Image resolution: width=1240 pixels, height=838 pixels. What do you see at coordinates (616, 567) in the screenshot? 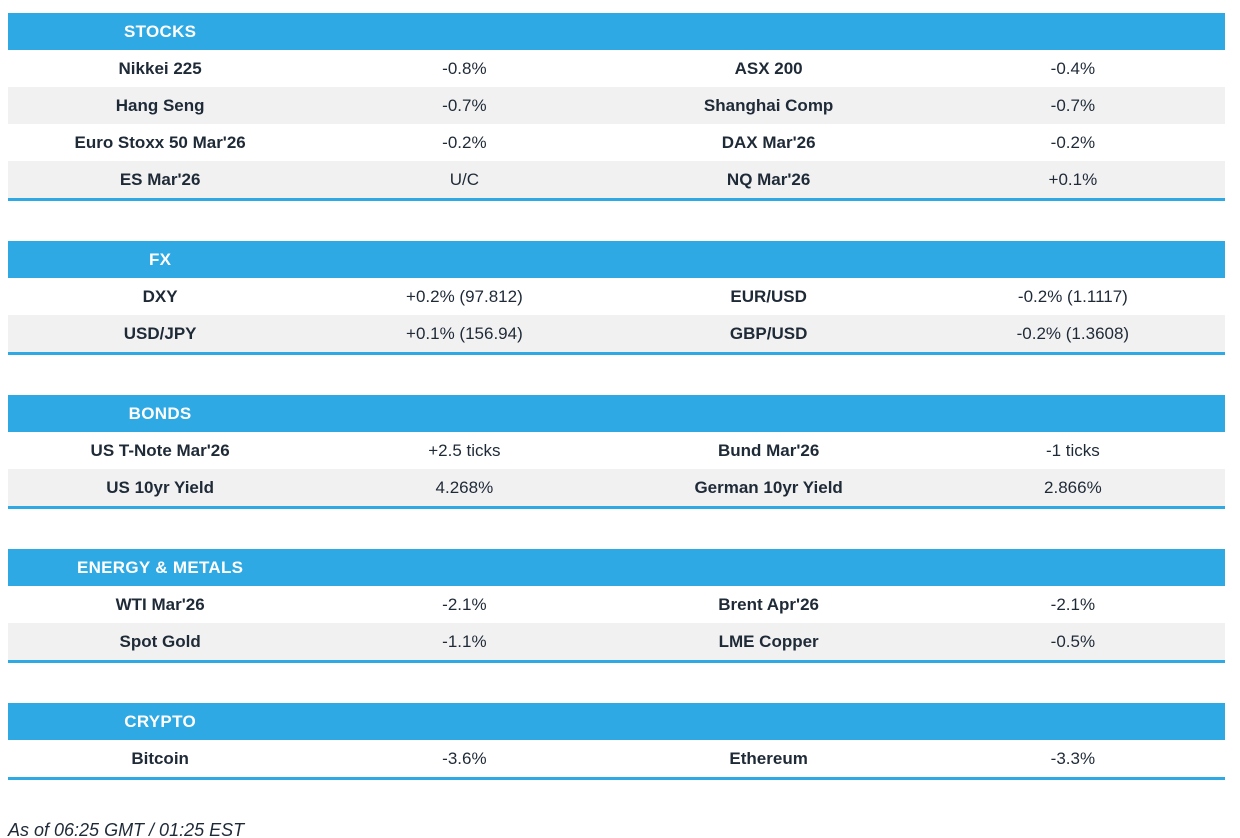
I see `section-header: ENERGY & METALS` at bounding box center [616, 567].